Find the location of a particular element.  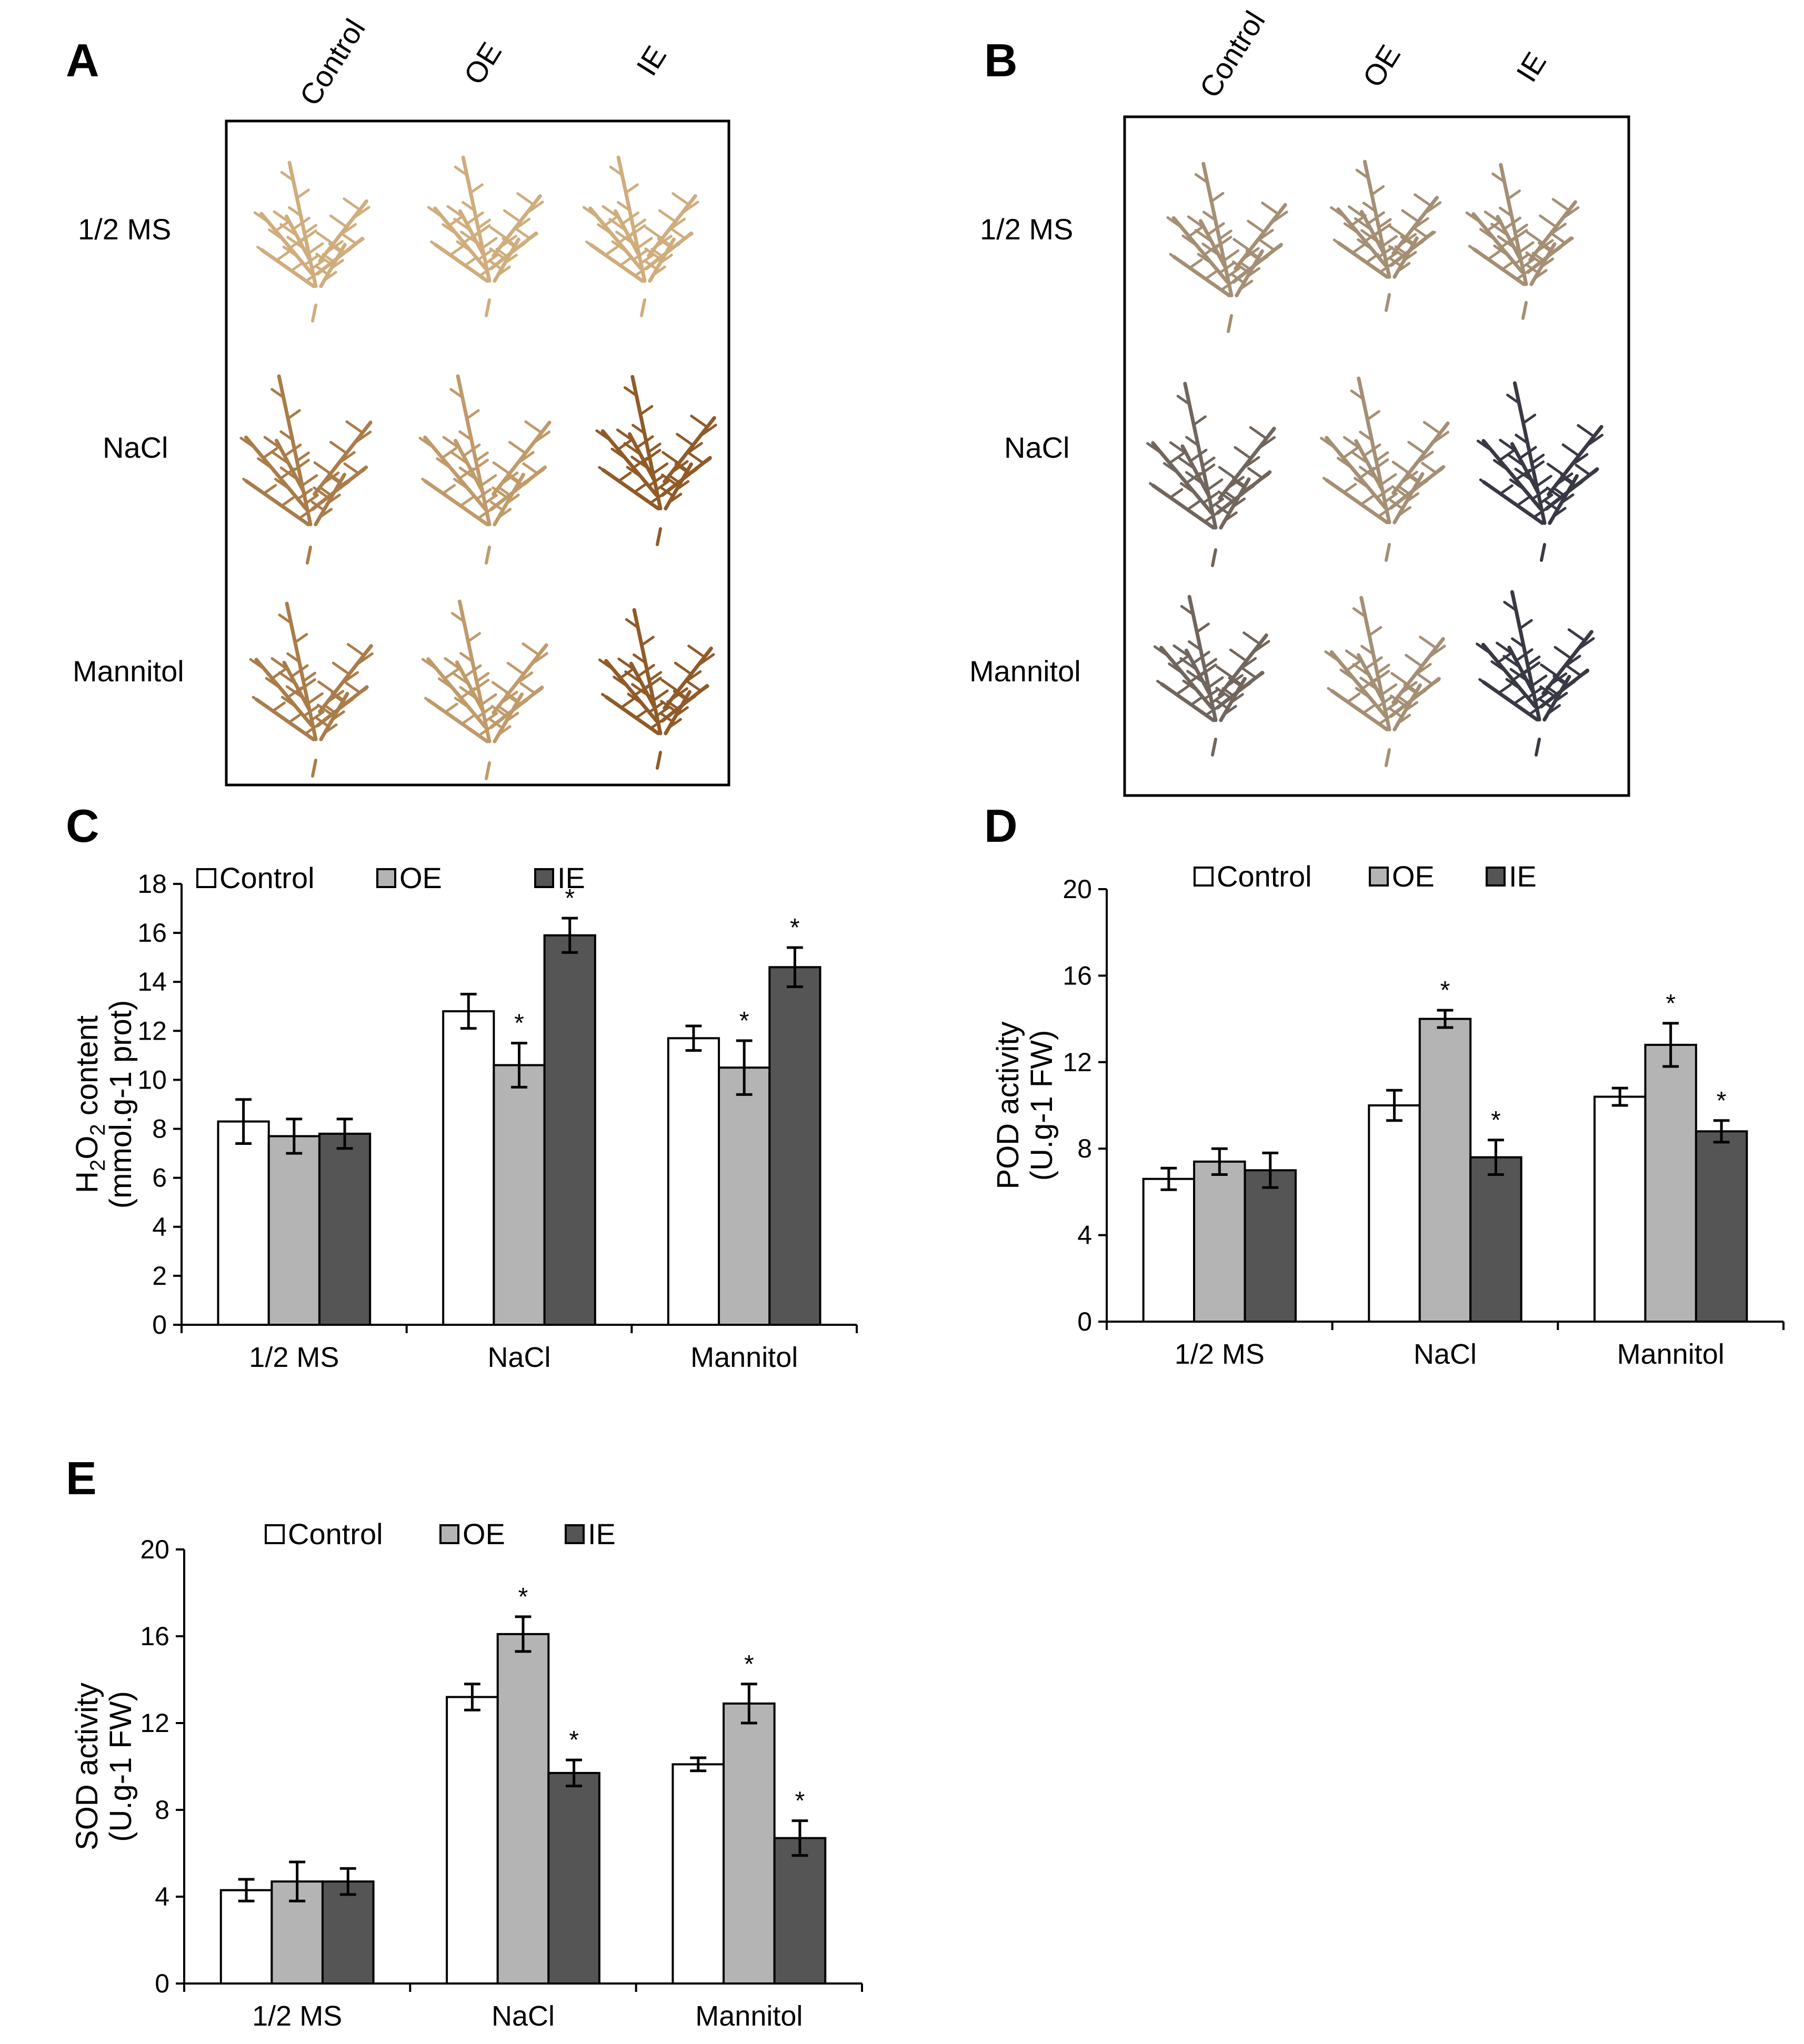

y-tick-label: 6 is located at coordinates (159, 1178).